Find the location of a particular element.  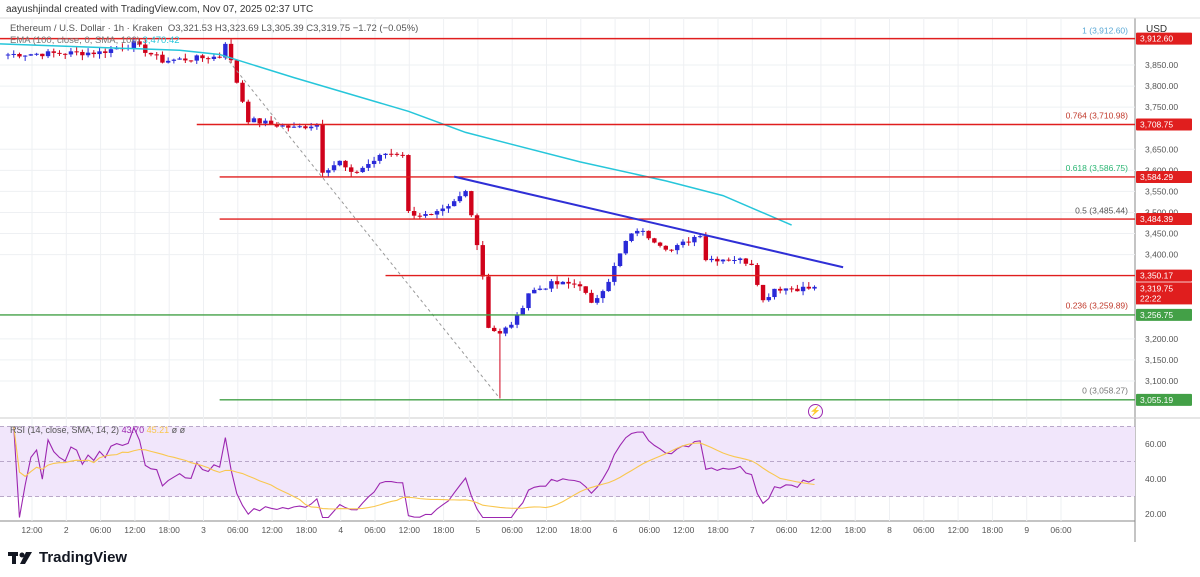

price-tick-label: 3,400.00 is located at coordinates (1161, 255).